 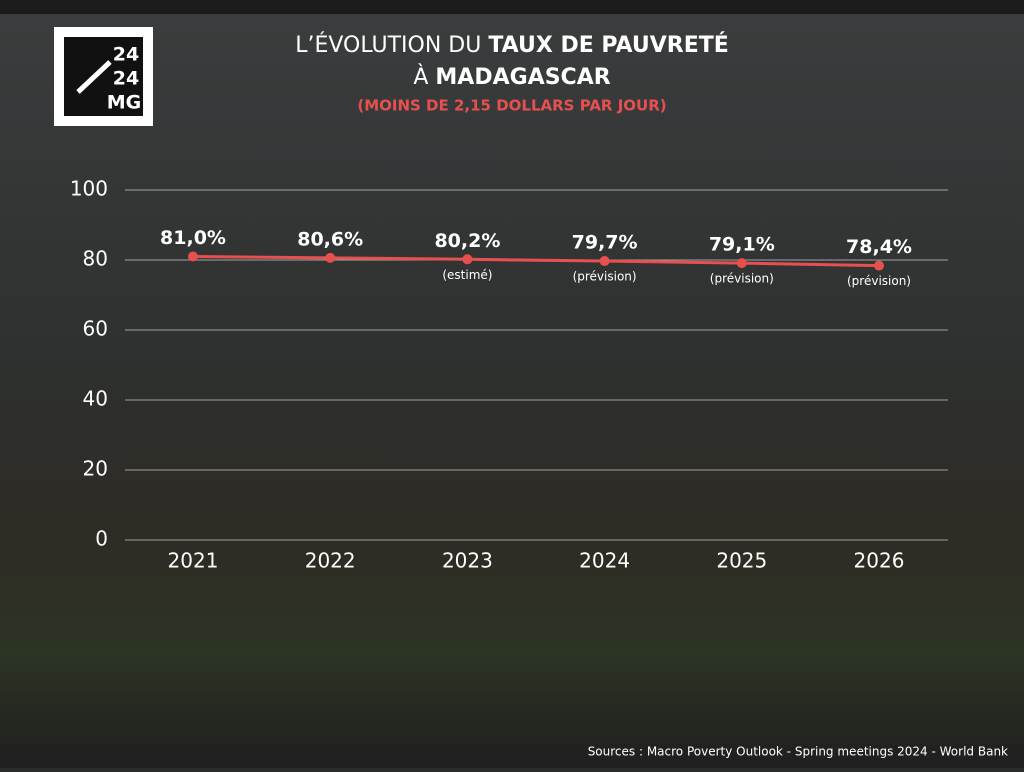 What do you see at coordinates (124, 103) in the screenshot?
I see `logo-text: MG` at bounding box center [124, 103].